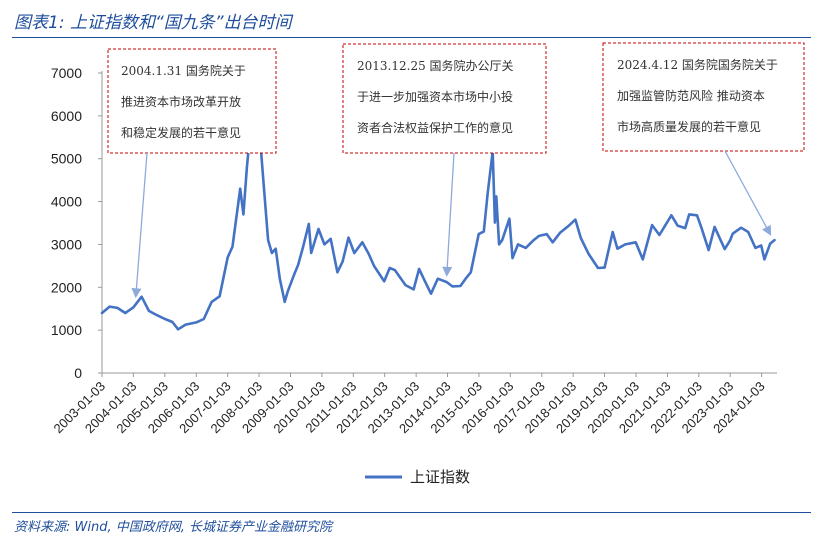  I want to click on source-note: 资料来源: Wind, 中国政府网, 长城证券产业金融研究院, so click(173, 527).